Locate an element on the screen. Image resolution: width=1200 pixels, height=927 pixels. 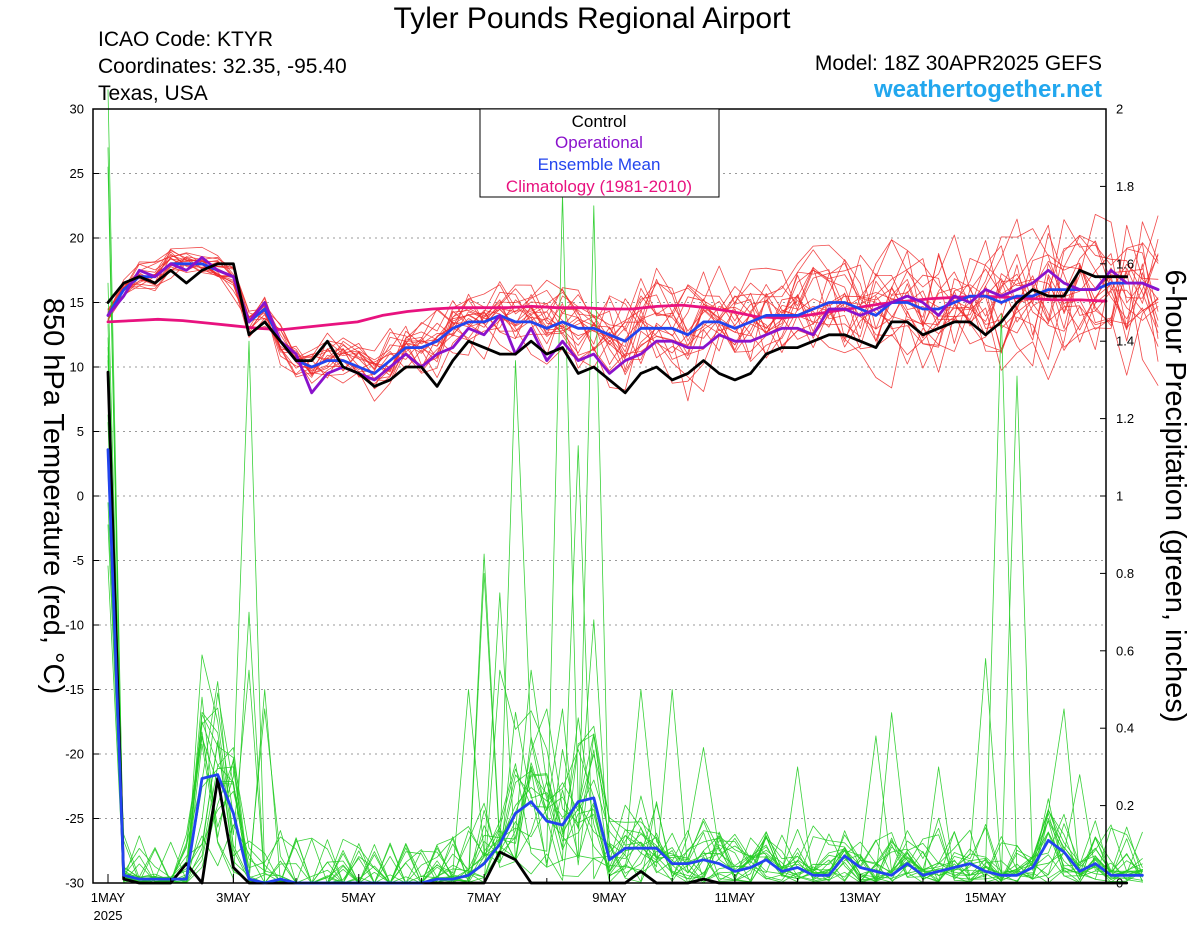
temperature-control-line is located at coordinates (617, 328).